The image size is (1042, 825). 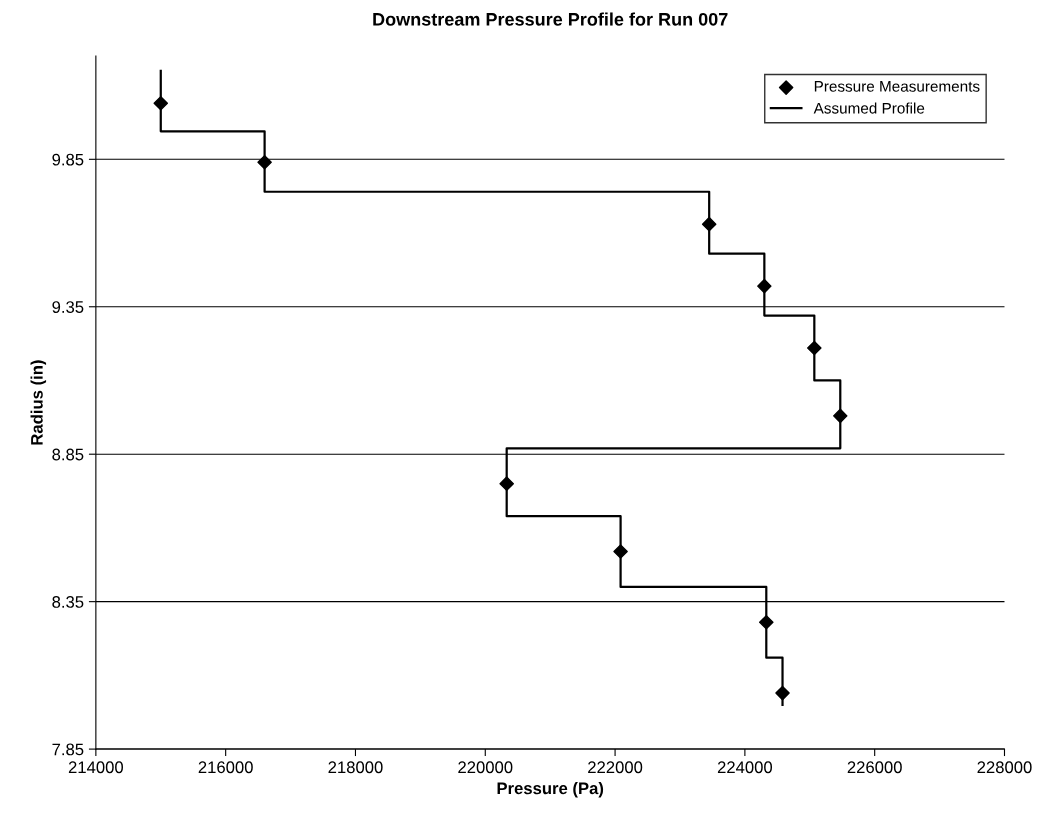 What do you see at coordinates (68, 454) in the screenshot?
I see `y-tick-label: 8.85` at bounding box center [68, 454].